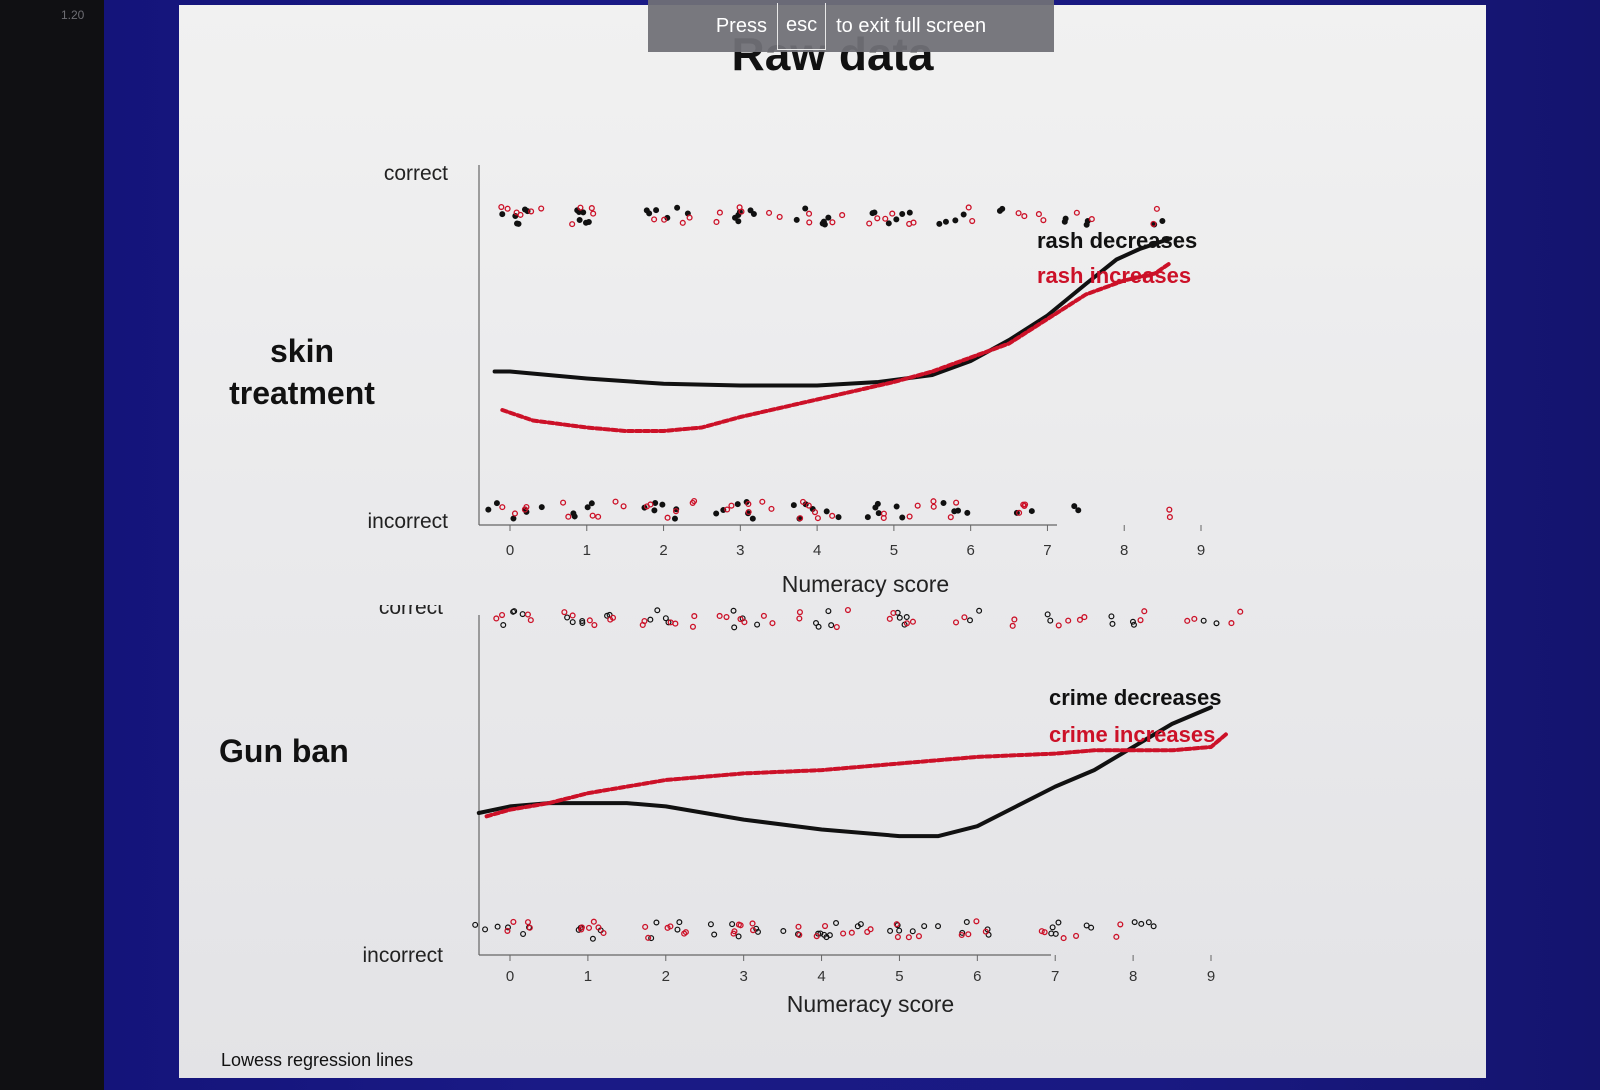  I want to click on section-label-skin-treatment: skin treatment, so click(302, 372).